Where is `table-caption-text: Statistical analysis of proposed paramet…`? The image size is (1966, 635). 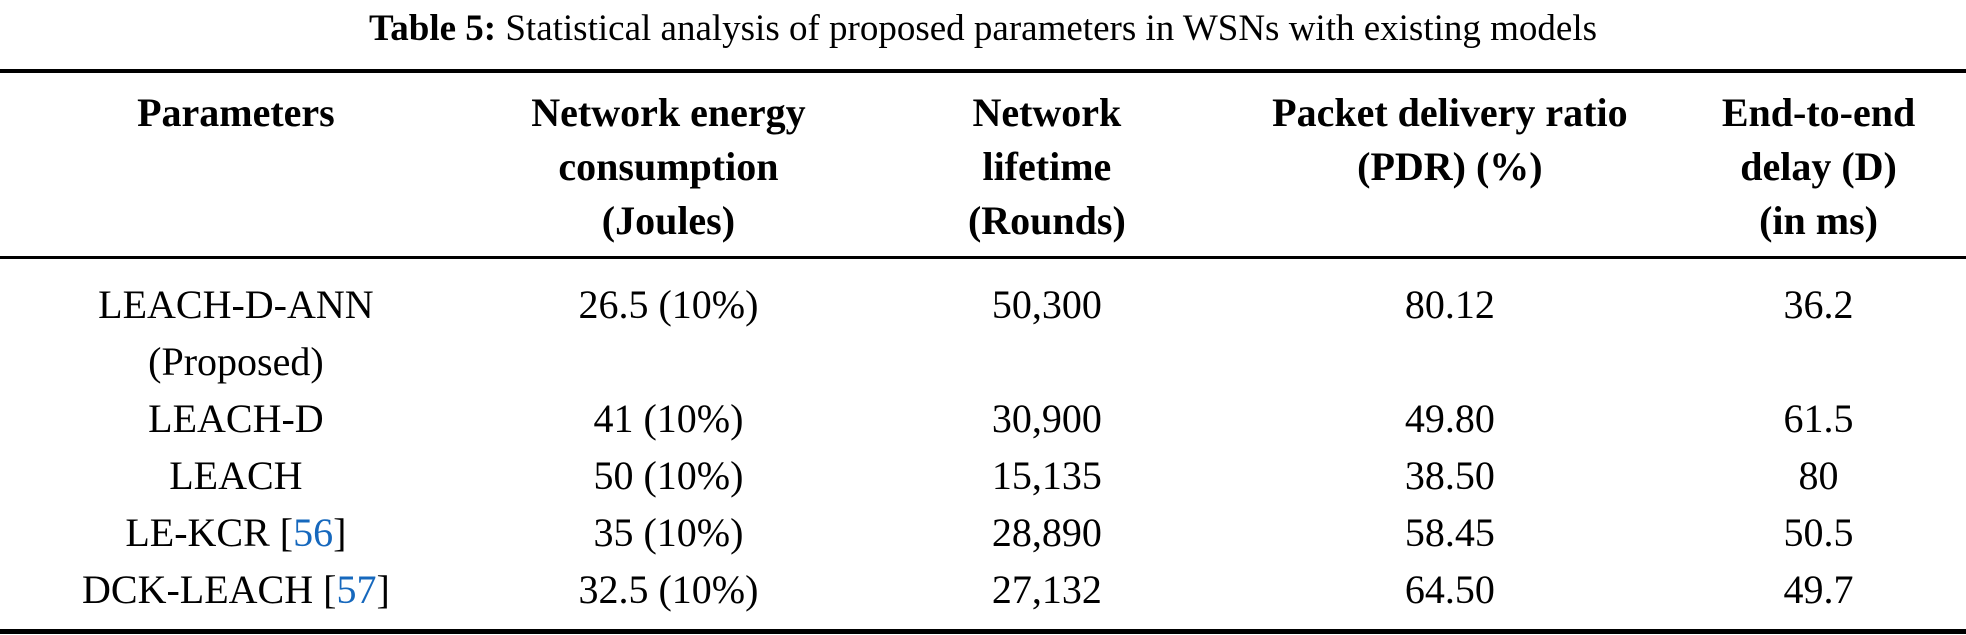
table-caption-text: Statistical analysis of proposed paramet… is located at coordinates (1047, 28).